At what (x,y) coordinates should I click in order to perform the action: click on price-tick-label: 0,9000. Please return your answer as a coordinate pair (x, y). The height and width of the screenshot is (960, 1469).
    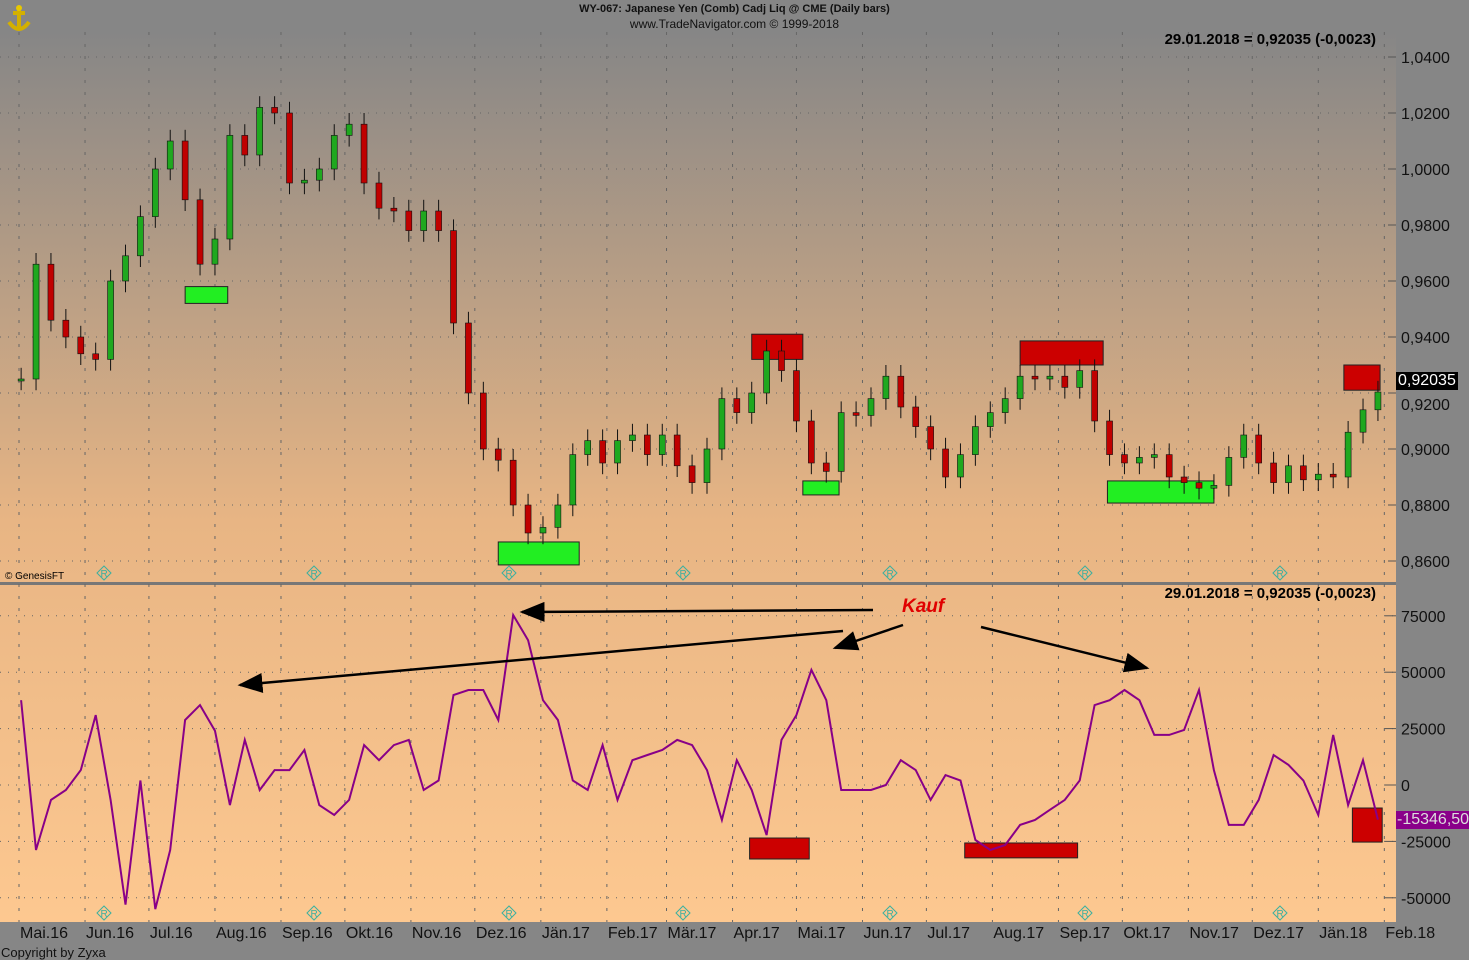
    Looking at the image, I should click on (1425, 450).